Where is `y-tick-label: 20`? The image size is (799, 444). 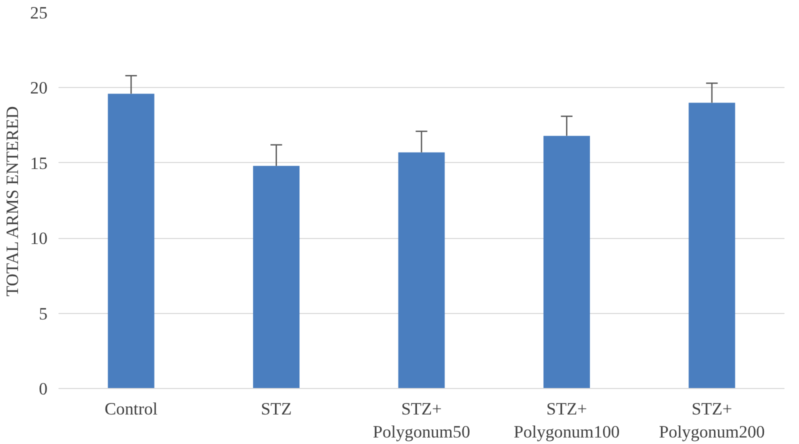
y-tick-label: 20 is located at coordinates (39, 88).